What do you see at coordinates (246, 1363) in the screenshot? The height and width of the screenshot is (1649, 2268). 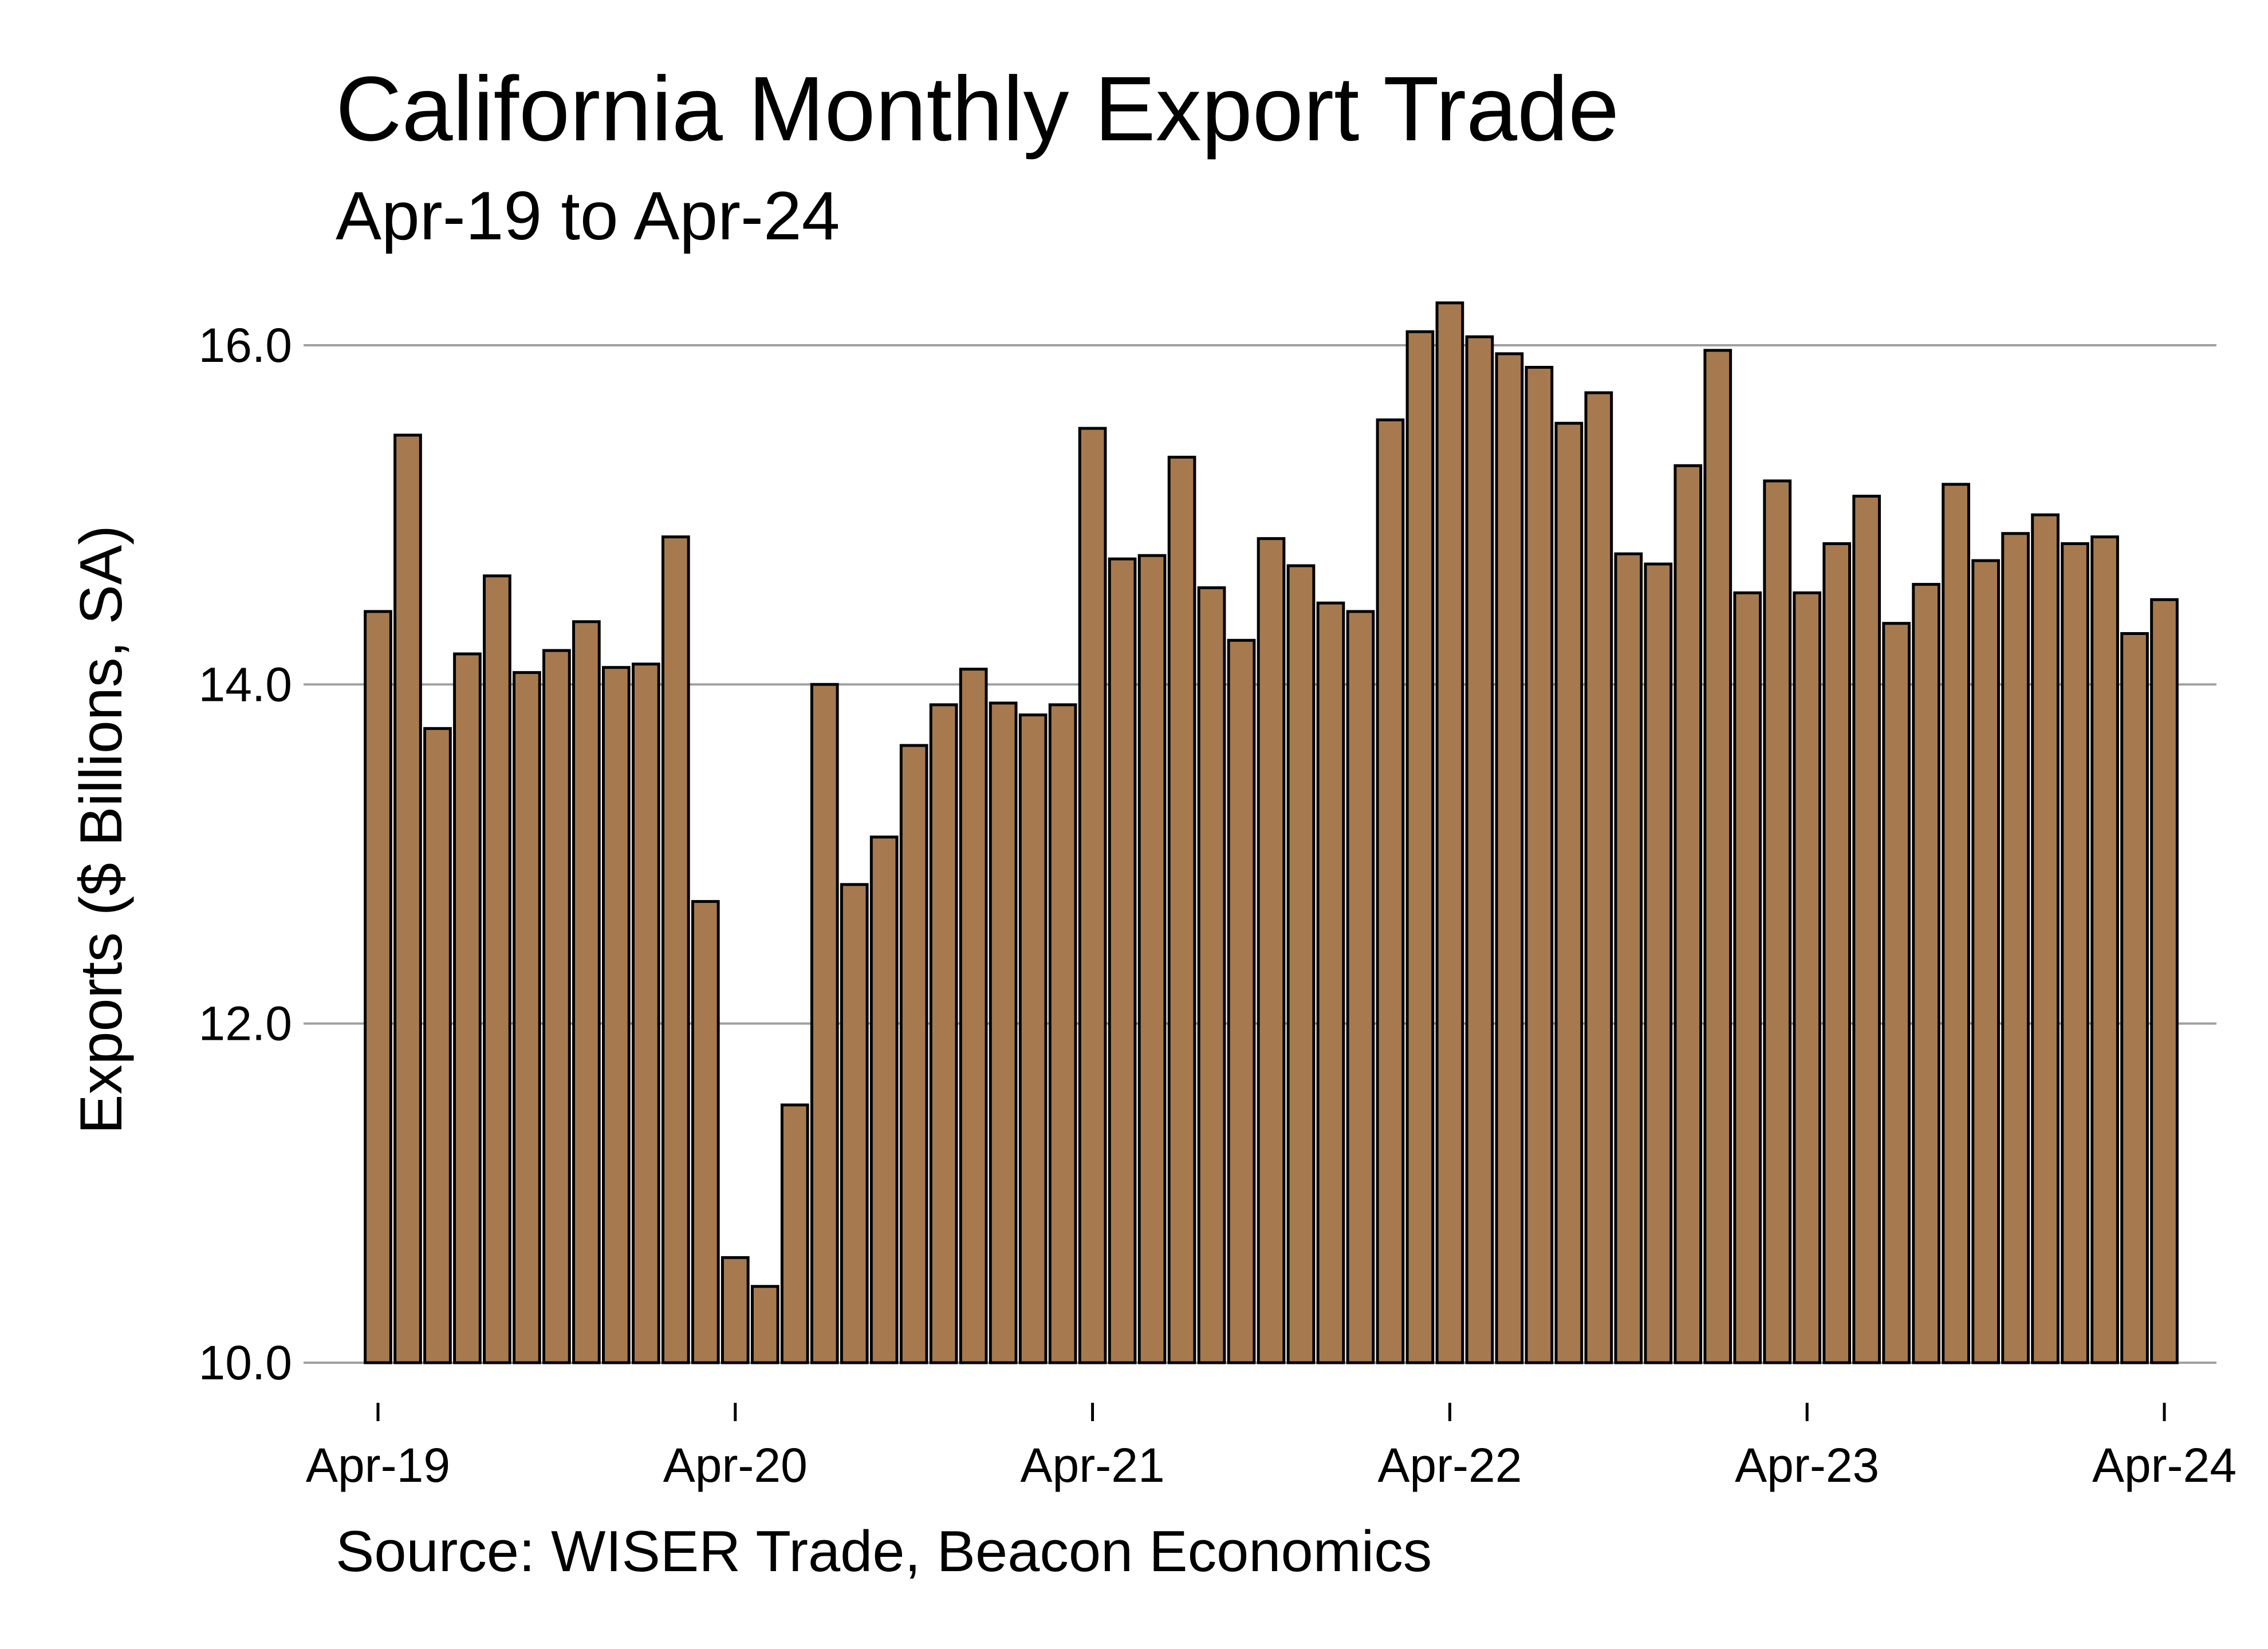 I see `y-tick-label: 10.0` at bounding box center [246, 1363].